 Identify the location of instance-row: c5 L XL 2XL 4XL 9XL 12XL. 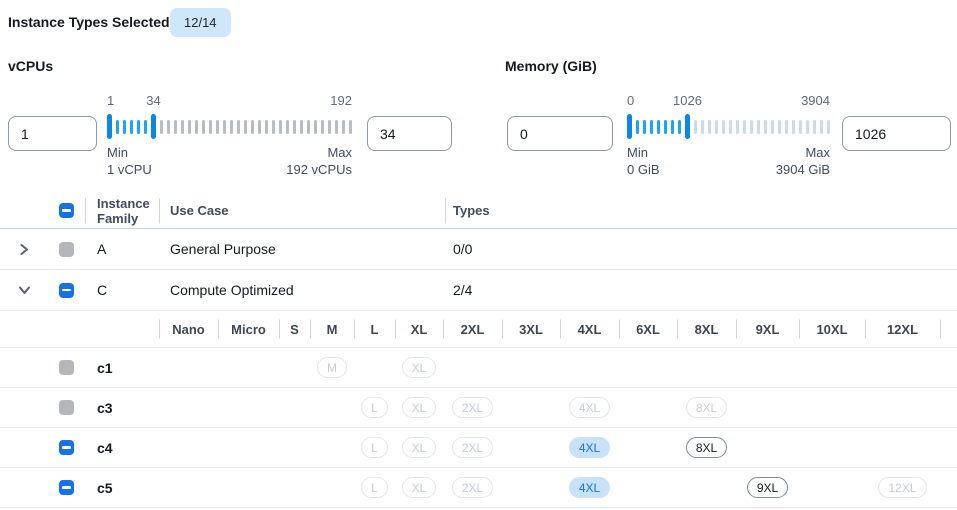
(478, 488).